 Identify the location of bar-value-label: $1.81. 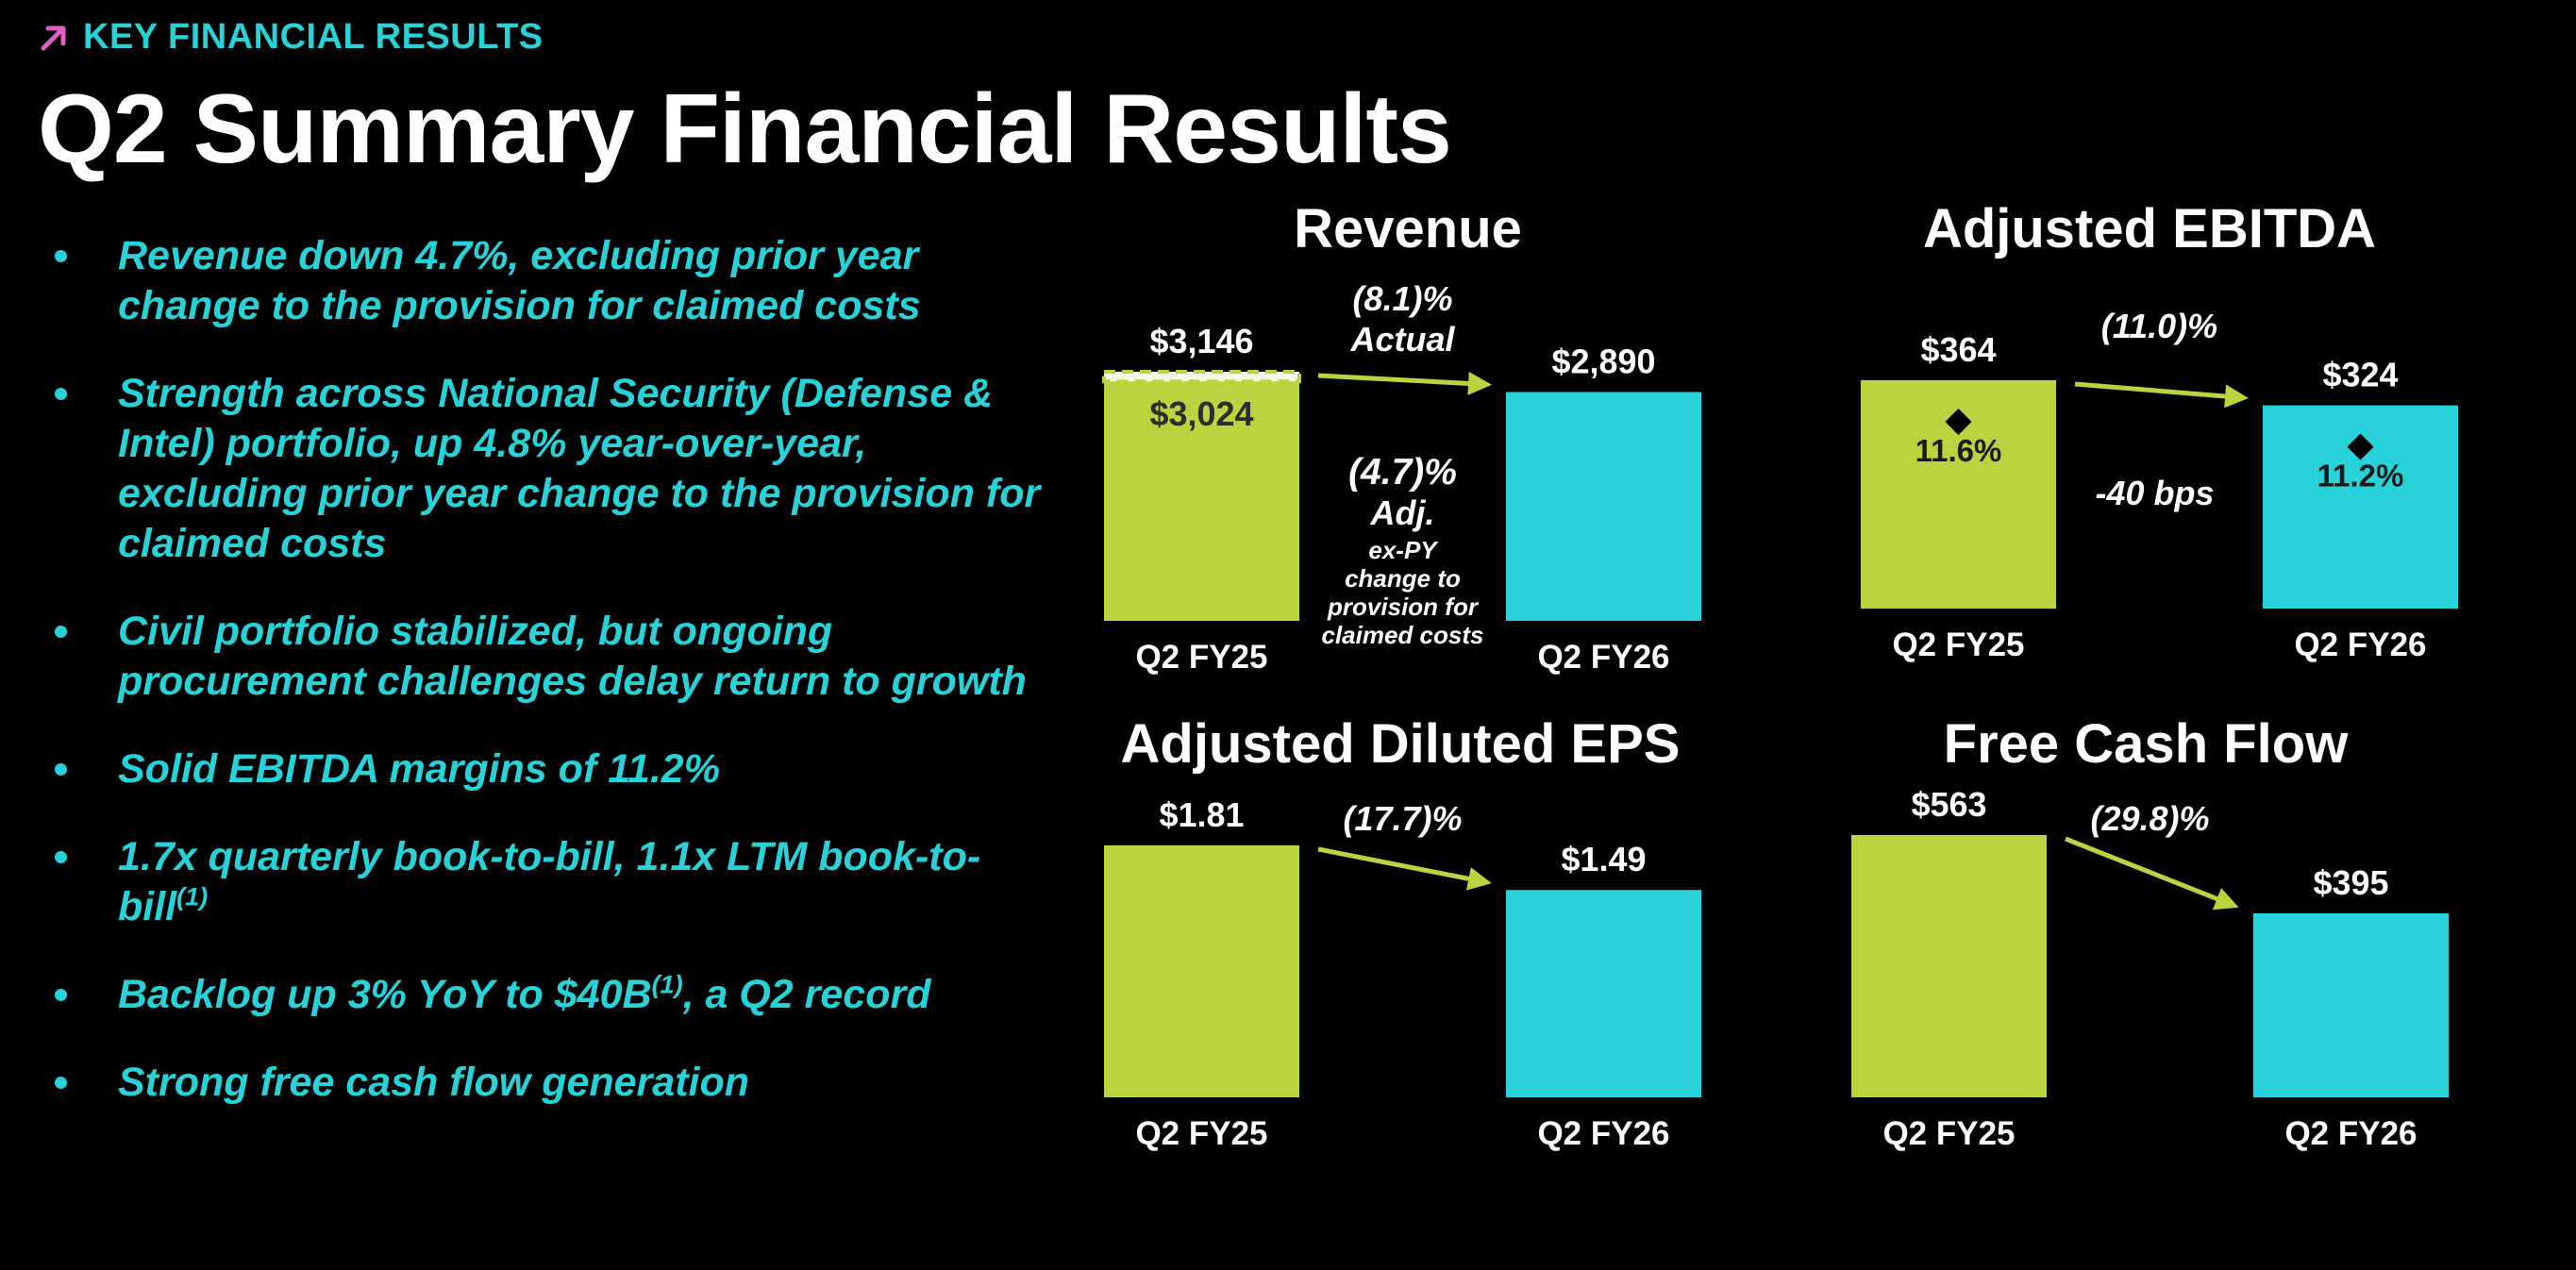
(1201, 814).